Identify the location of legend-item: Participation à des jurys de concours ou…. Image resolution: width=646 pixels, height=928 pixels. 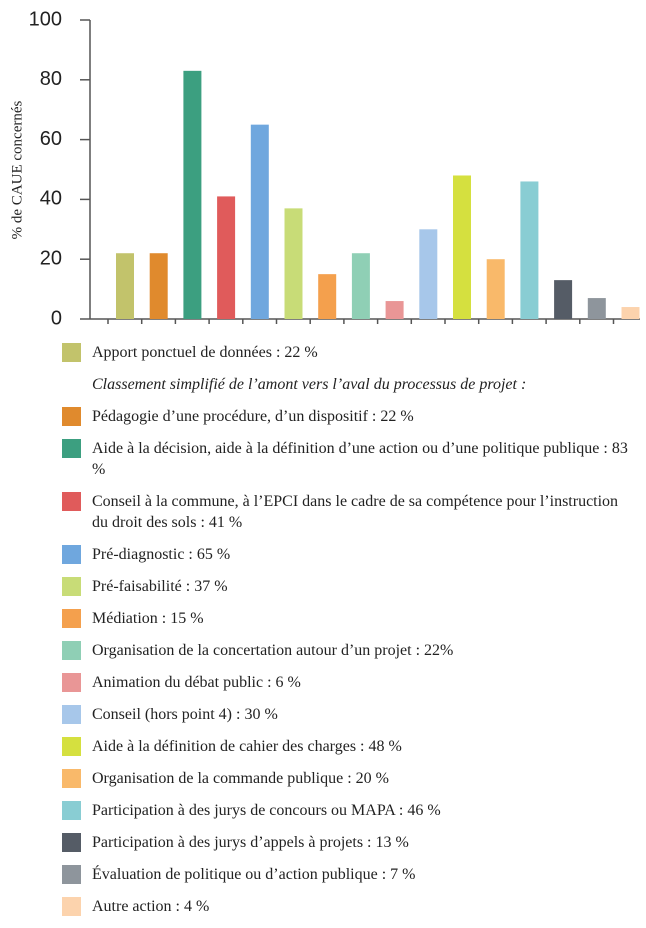
(347, 810).